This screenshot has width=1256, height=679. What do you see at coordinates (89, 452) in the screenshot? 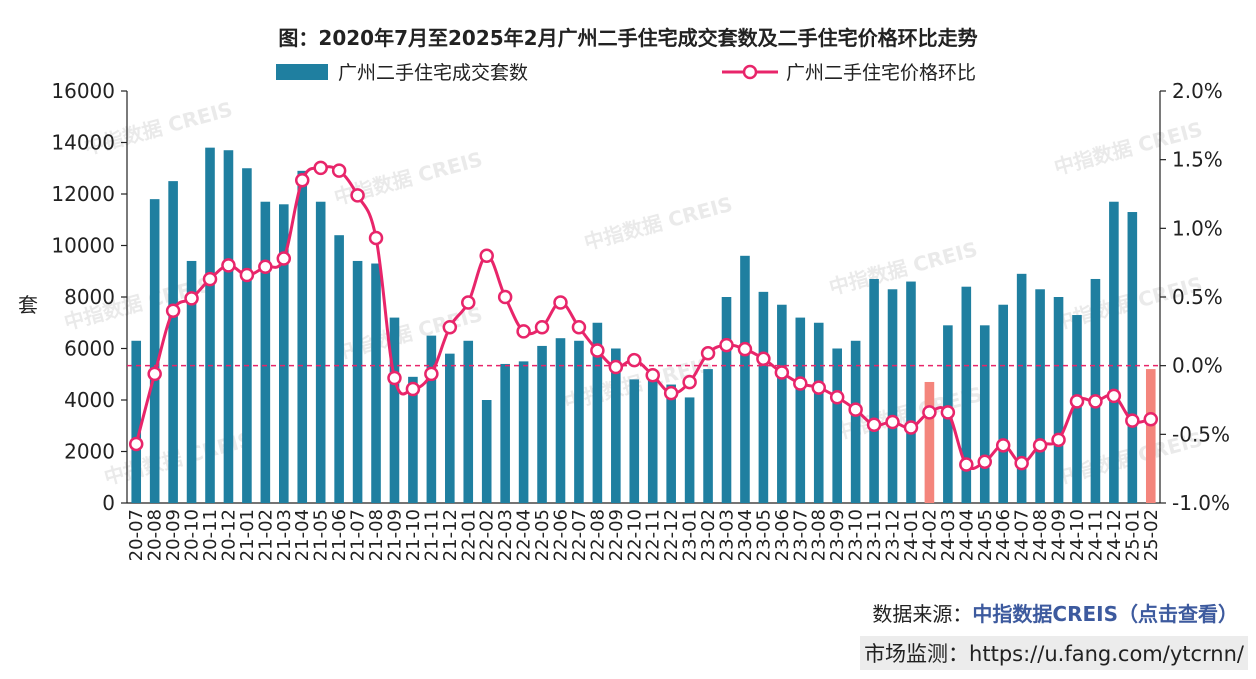
I see `y-tick-left-label: 2000` at bounding box center [89, 452].